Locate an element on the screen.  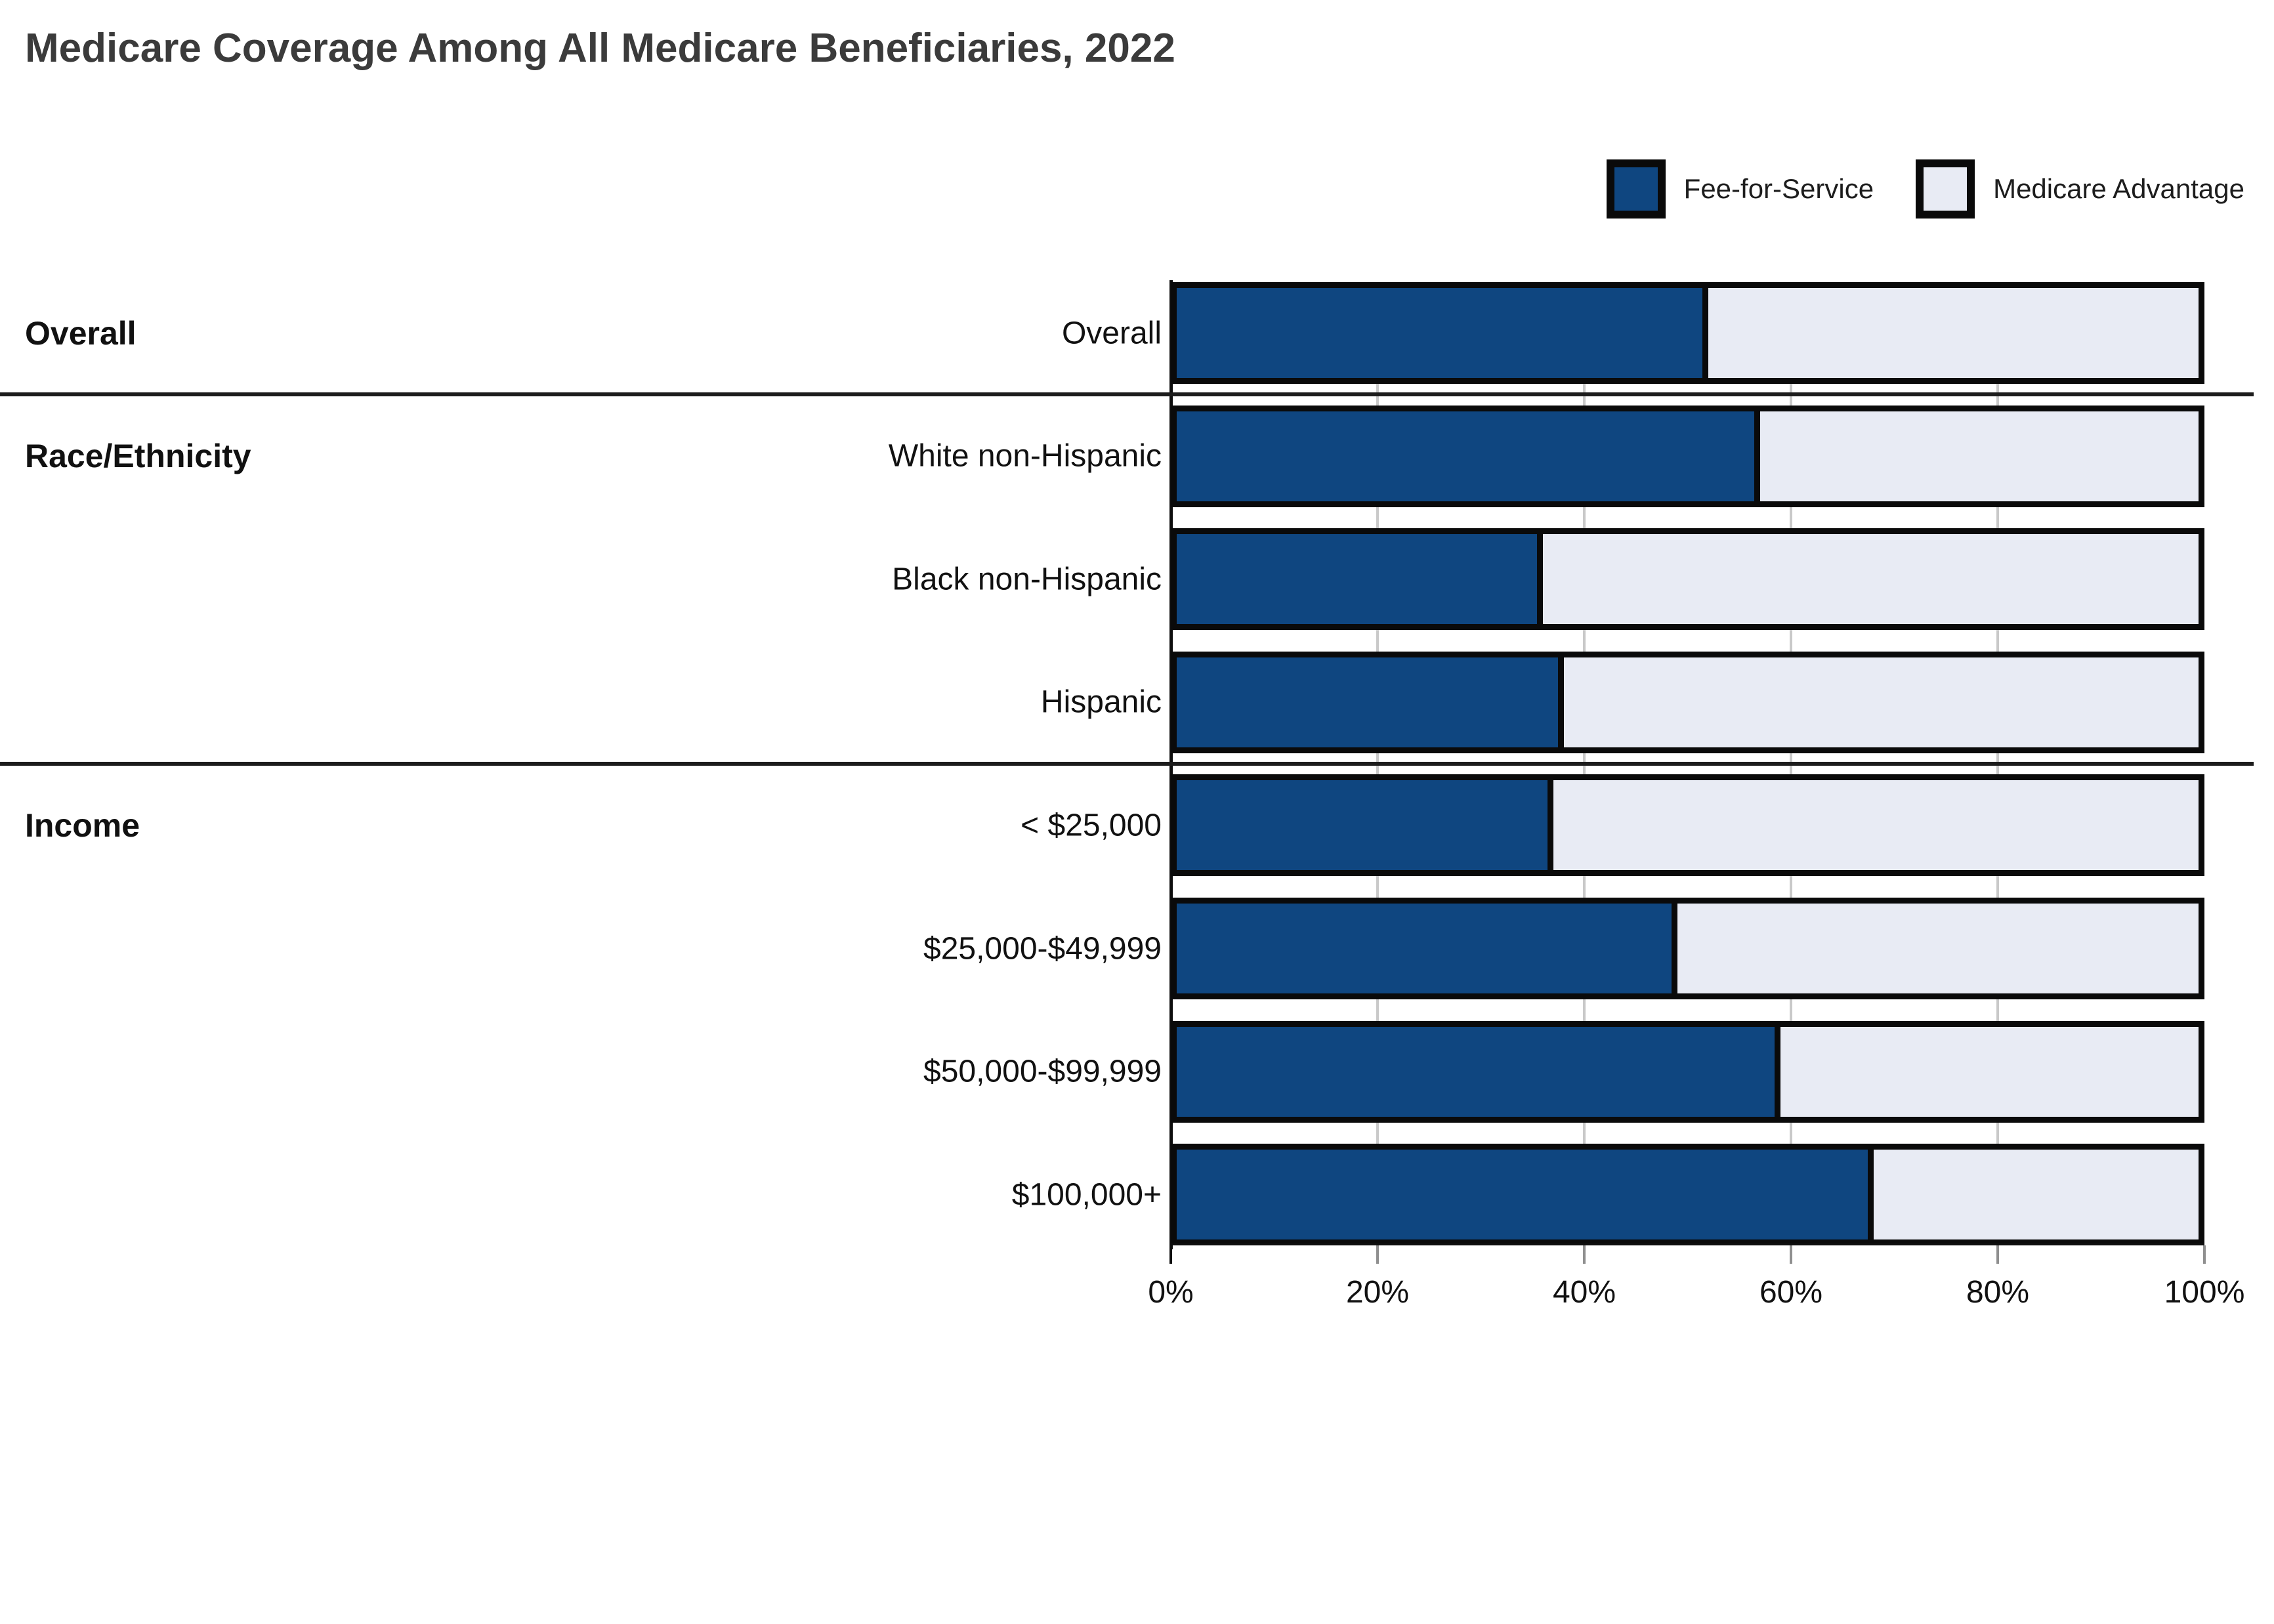
x-axis-tick-label: 40% is located at coordinates (1584, 1292).